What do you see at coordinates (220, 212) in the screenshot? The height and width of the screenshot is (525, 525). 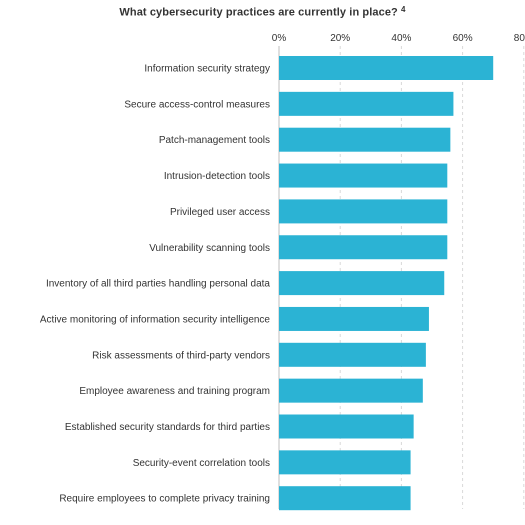 I see `category-label: Privileged user access` at bounding box center [220, 212].